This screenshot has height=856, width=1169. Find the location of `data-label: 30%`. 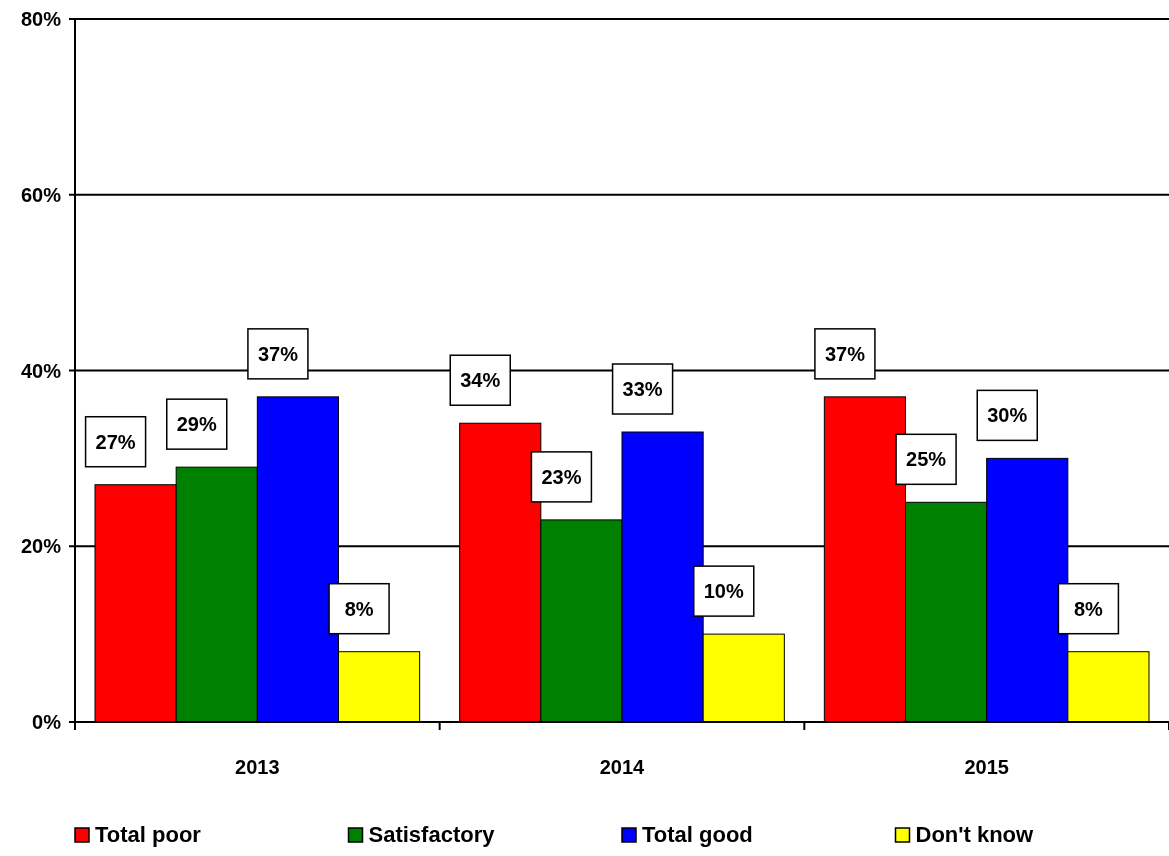

data-label: 30% is located at coordinates (1007, 415).